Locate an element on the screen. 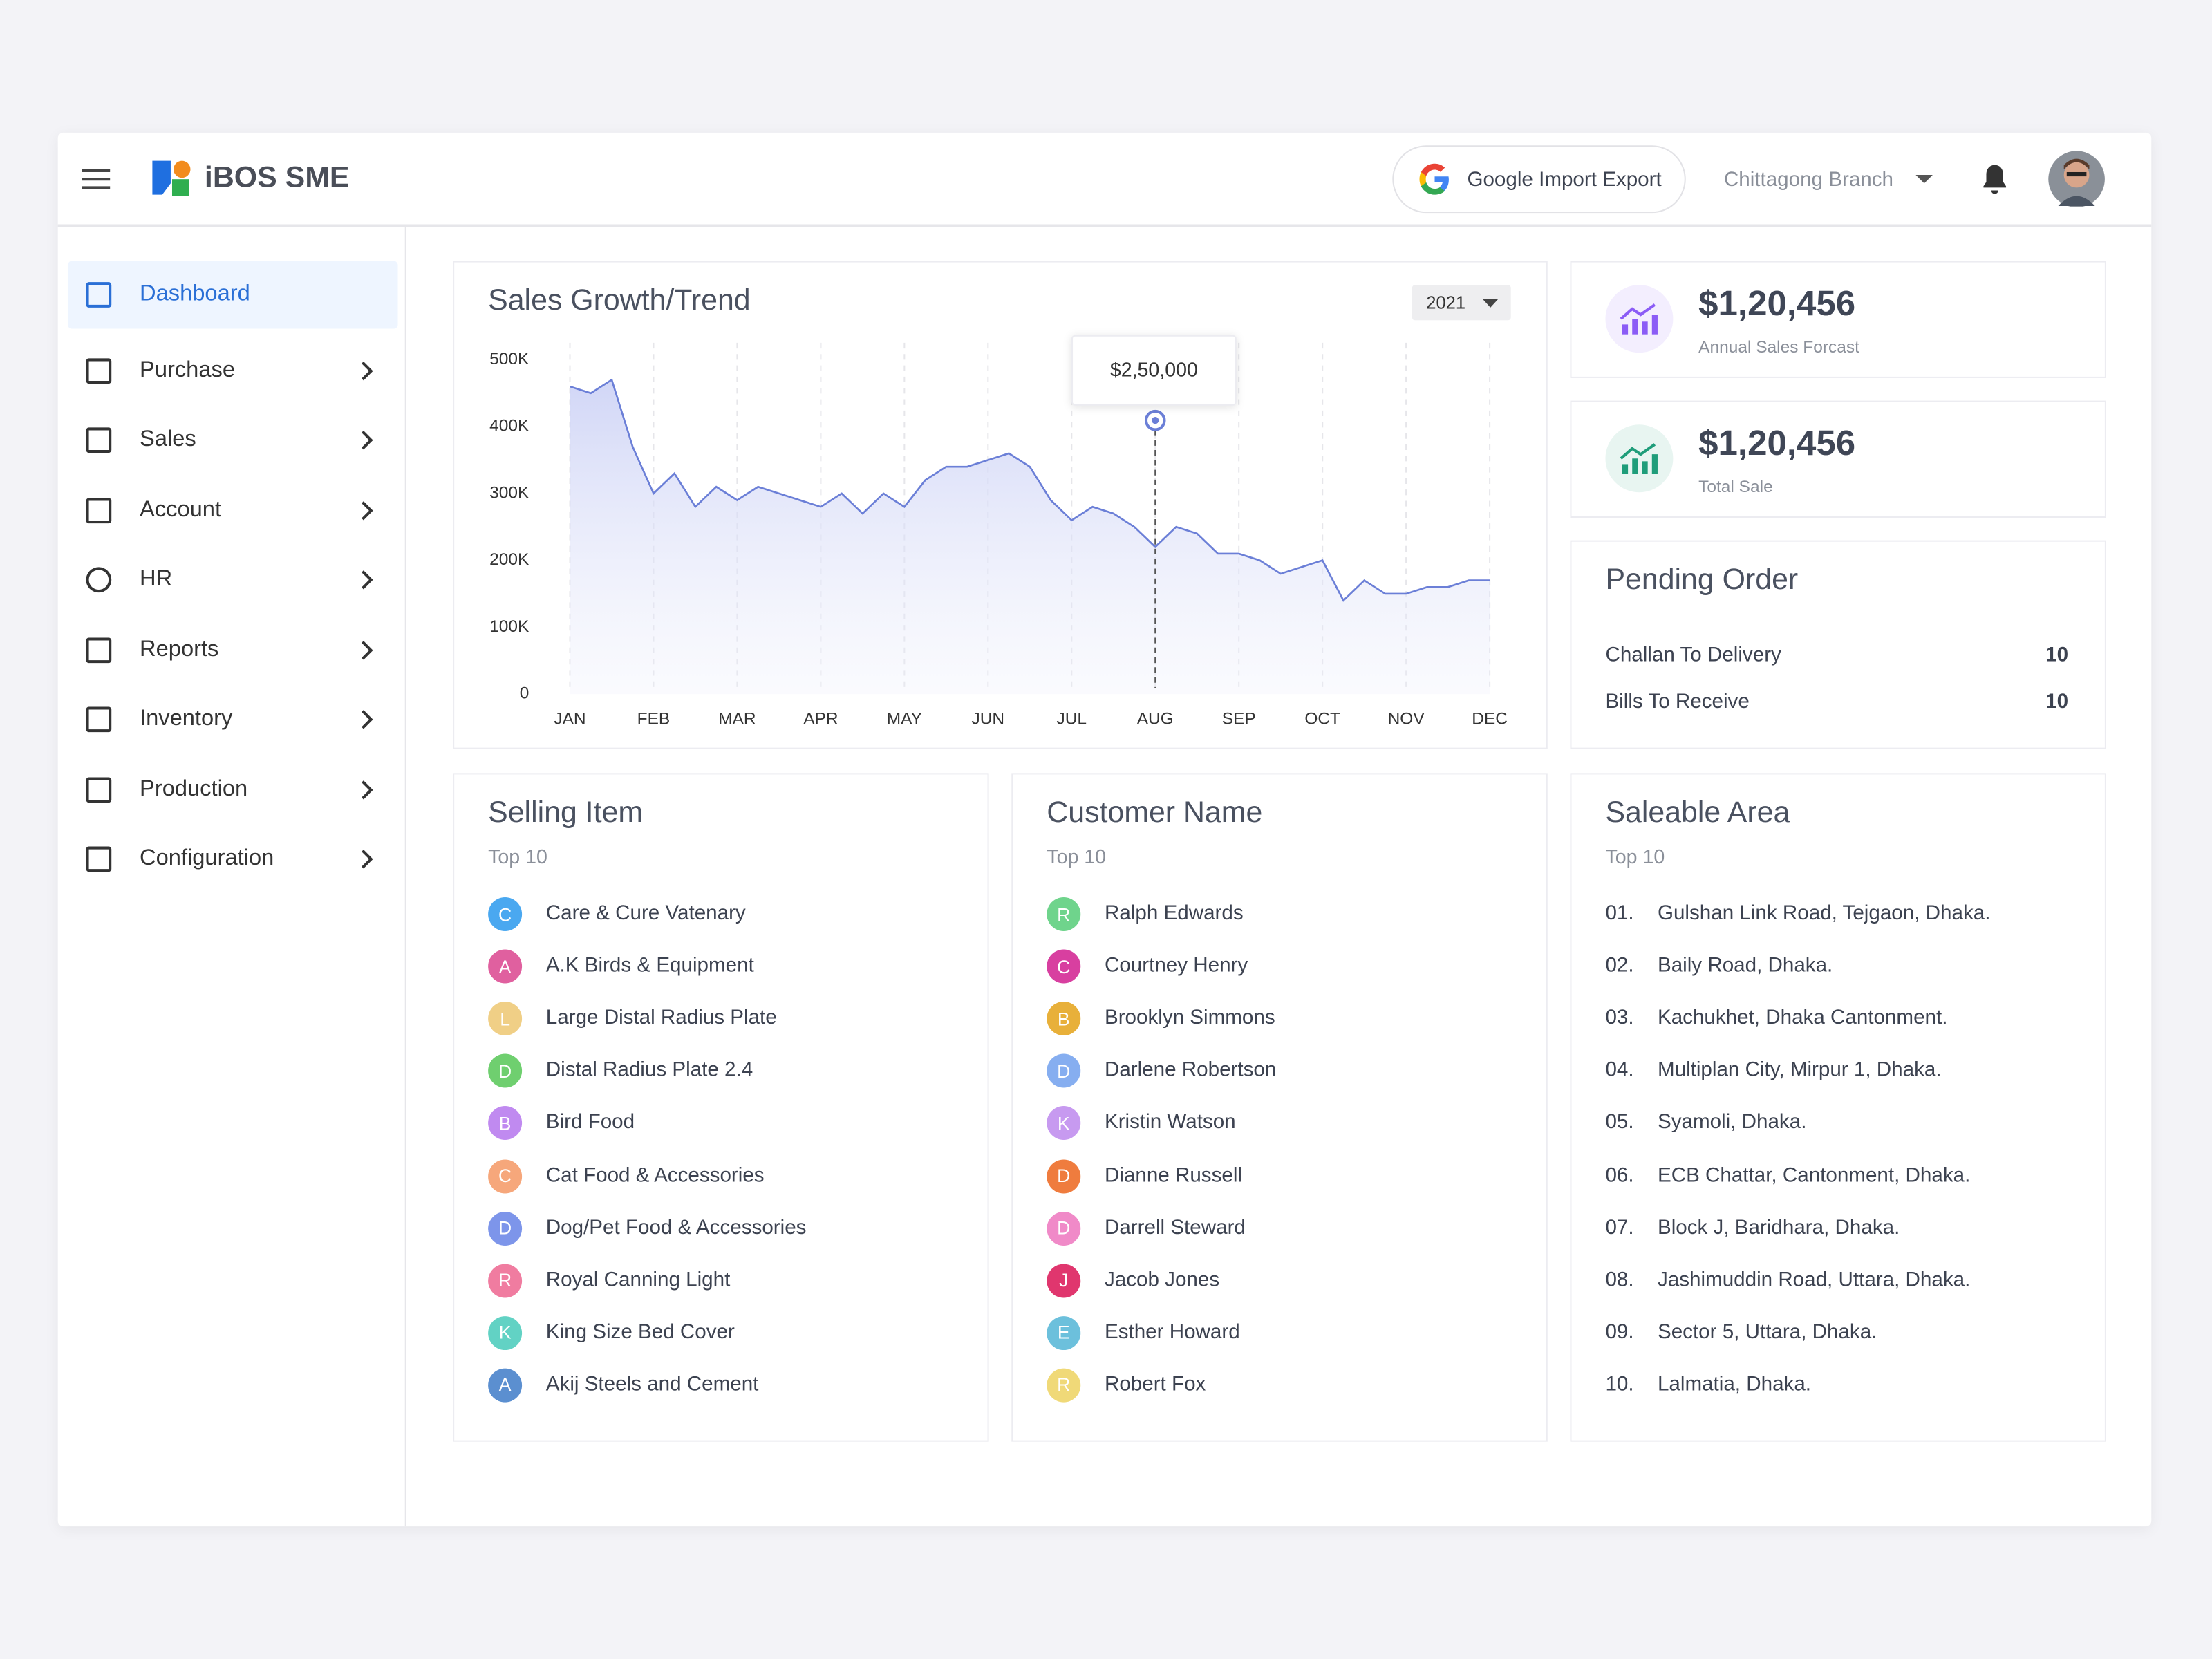  area-card is located at coordinates (1838, 1107).